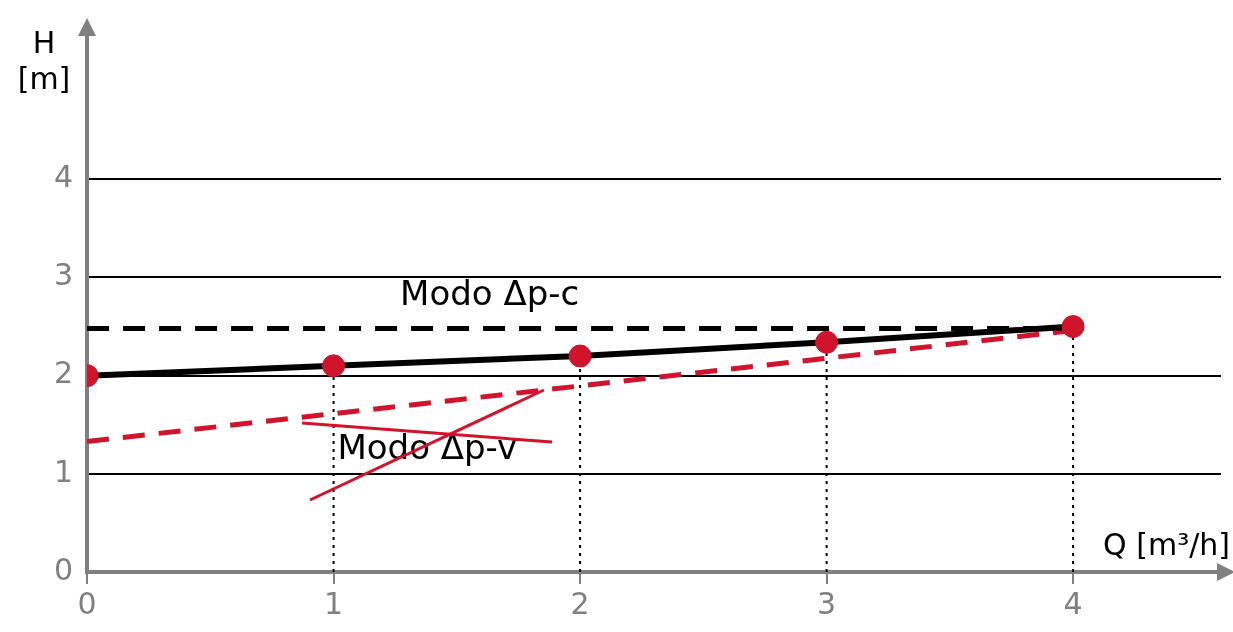 The image size is (1233, 632). Describe the element at coordinates (63, 471) in the screenshot. I see `y-tick-label: 1` at that location.